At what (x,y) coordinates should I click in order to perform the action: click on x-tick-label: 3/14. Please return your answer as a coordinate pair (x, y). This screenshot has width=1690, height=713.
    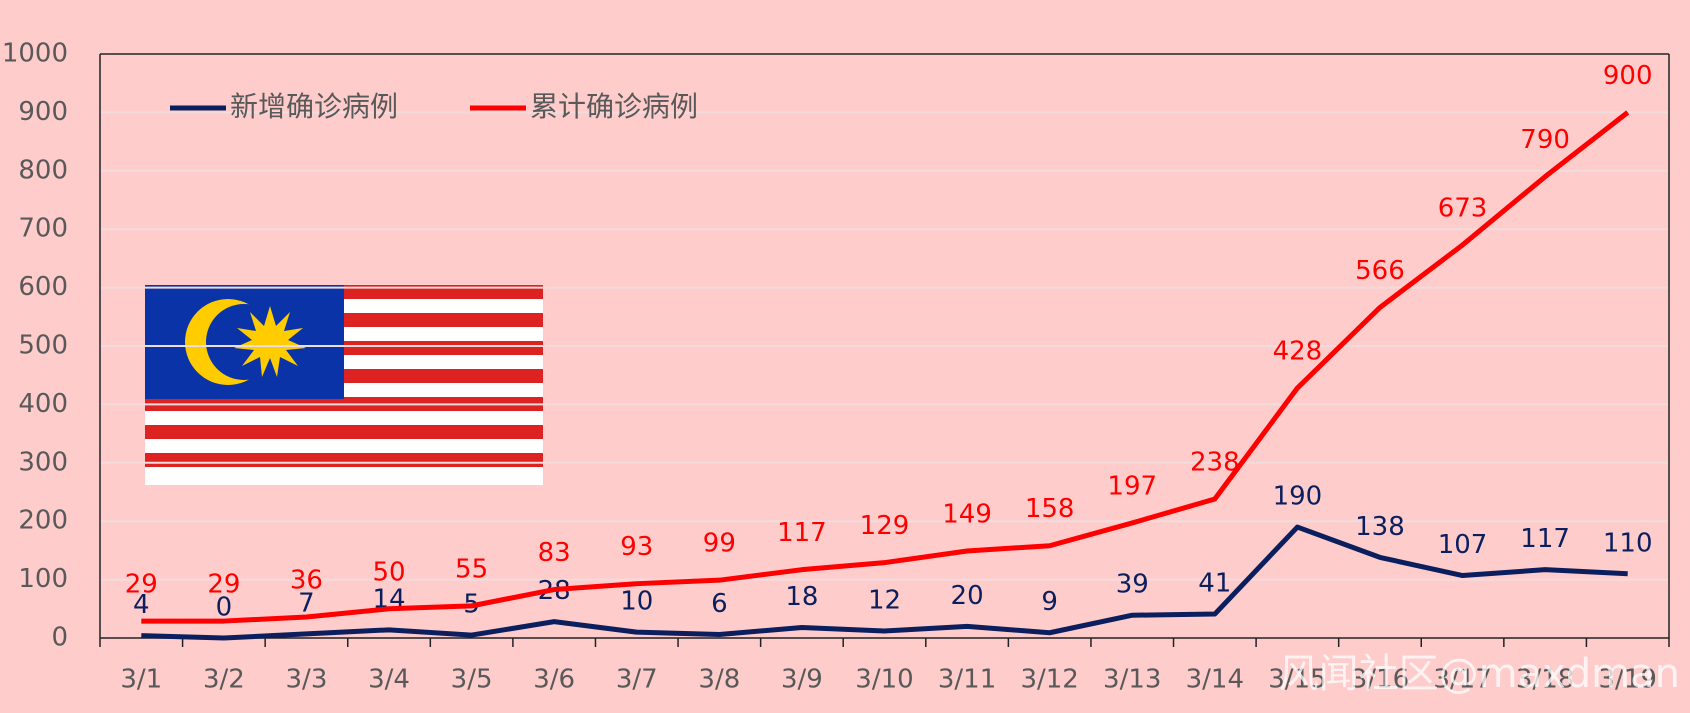
    Looking at the image, I should click on (1215, 680).